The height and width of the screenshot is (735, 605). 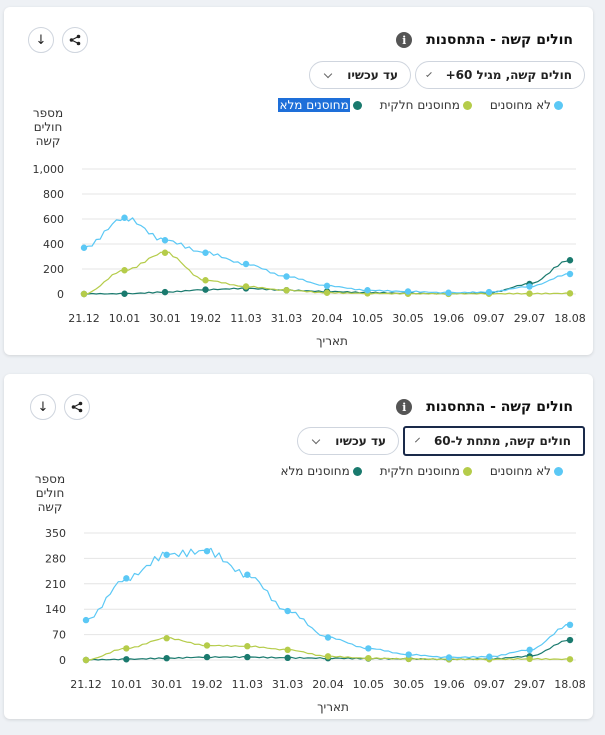 I want to click on age-group-select-value: חולים קשה, מתחת ל-60, so click(x=502, y=441).